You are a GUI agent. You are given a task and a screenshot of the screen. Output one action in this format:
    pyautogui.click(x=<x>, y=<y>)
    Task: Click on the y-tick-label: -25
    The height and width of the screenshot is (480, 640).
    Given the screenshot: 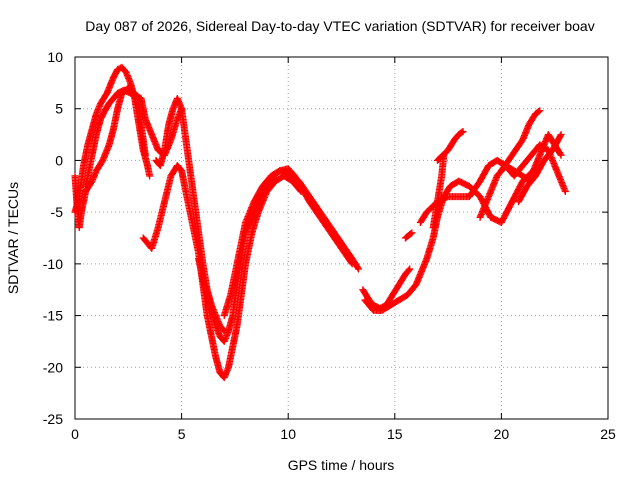 What is the action you would take?
    pyautogui.click(x=53, y=419)
    